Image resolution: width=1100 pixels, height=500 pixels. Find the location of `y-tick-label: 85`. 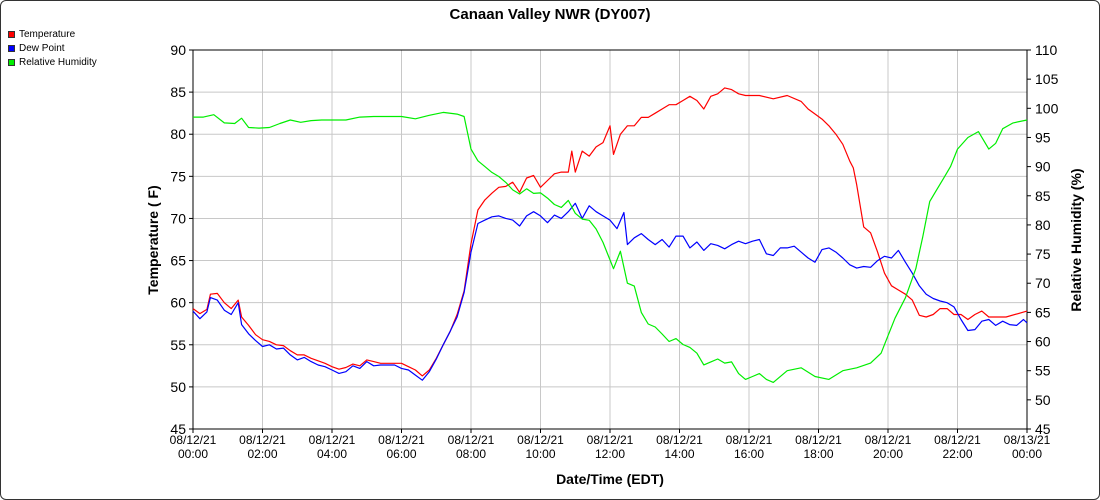

y-tick-label: 85 is located at coordinates (178, 92).